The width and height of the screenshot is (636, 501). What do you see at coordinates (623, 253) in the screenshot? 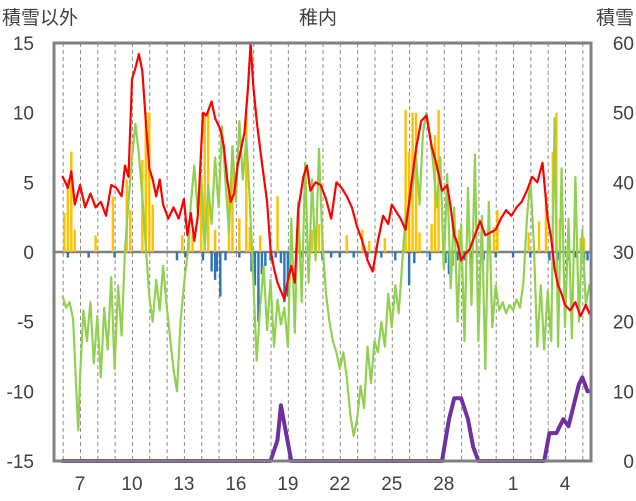
I see `right-tick-label: 30` at bounding box center [623, 253].